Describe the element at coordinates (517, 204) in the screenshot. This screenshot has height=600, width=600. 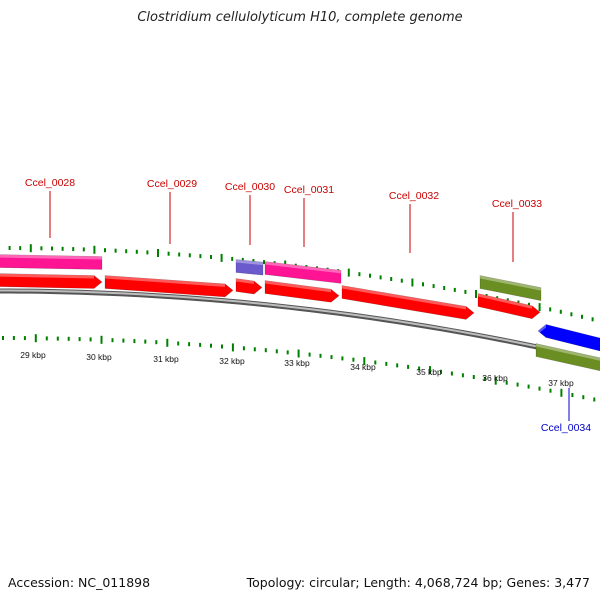
I see `gene-label-ccel-0033: Ccel_0033` at that location.